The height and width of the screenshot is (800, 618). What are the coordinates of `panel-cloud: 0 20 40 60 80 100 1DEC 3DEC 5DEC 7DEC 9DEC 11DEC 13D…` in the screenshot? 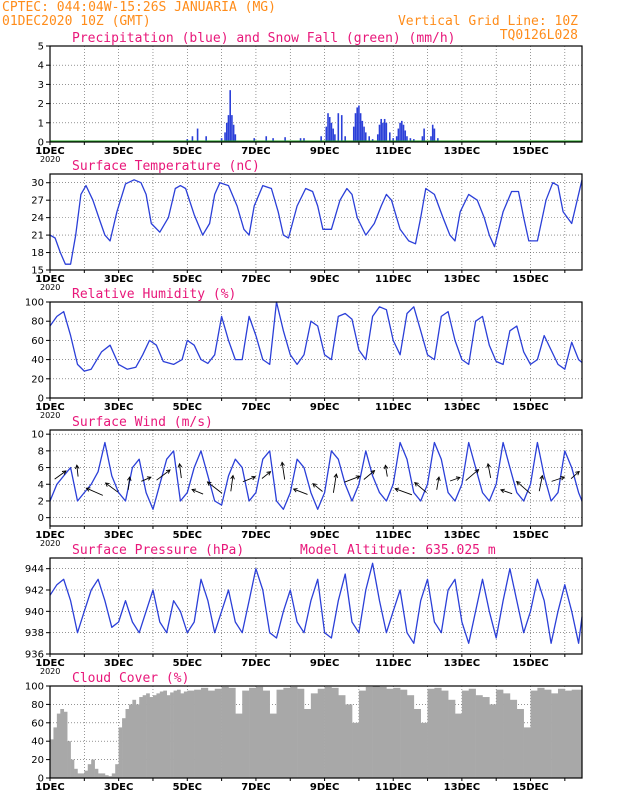 It's located at (304, 732).